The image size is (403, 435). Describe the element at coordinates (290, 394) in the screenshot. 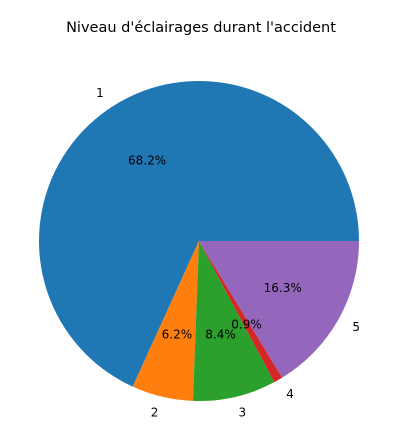

I see `pie-category-label-4: 4` at that location.